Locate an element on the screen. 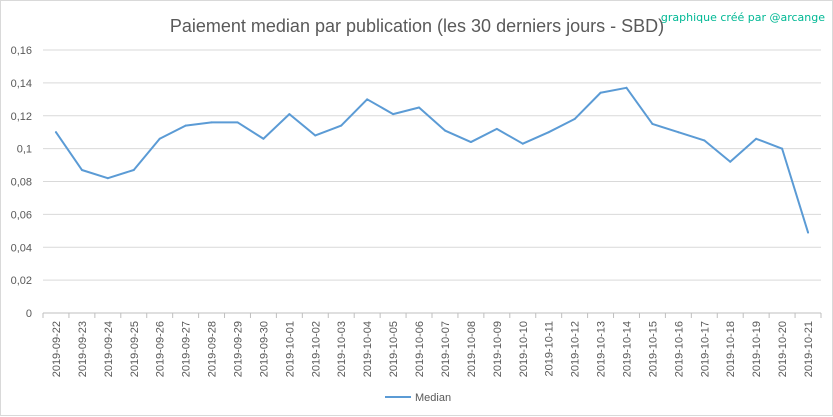  x-tick-label: 2019-10-12 is located at coordinates (576, 349).